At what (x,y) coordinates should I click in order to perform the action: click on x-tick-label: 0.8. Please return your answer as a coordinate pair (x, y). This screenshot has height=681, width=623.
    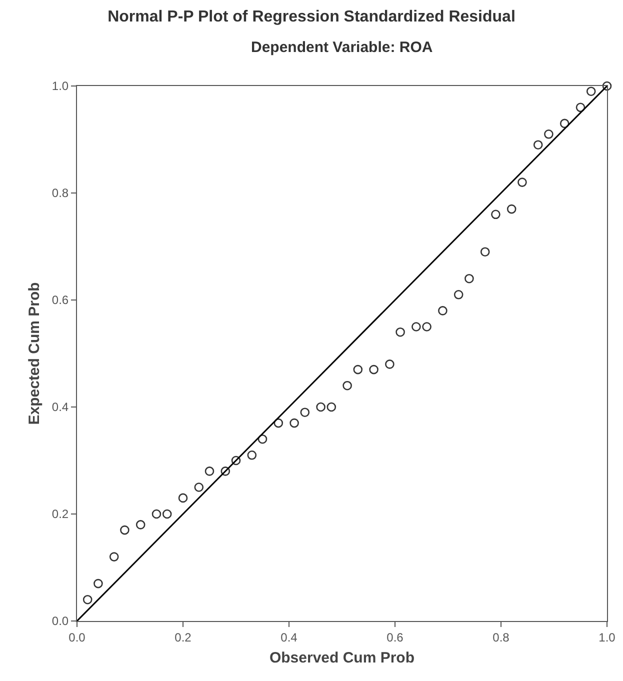
    Looking at the image, I should click on (501, 637).